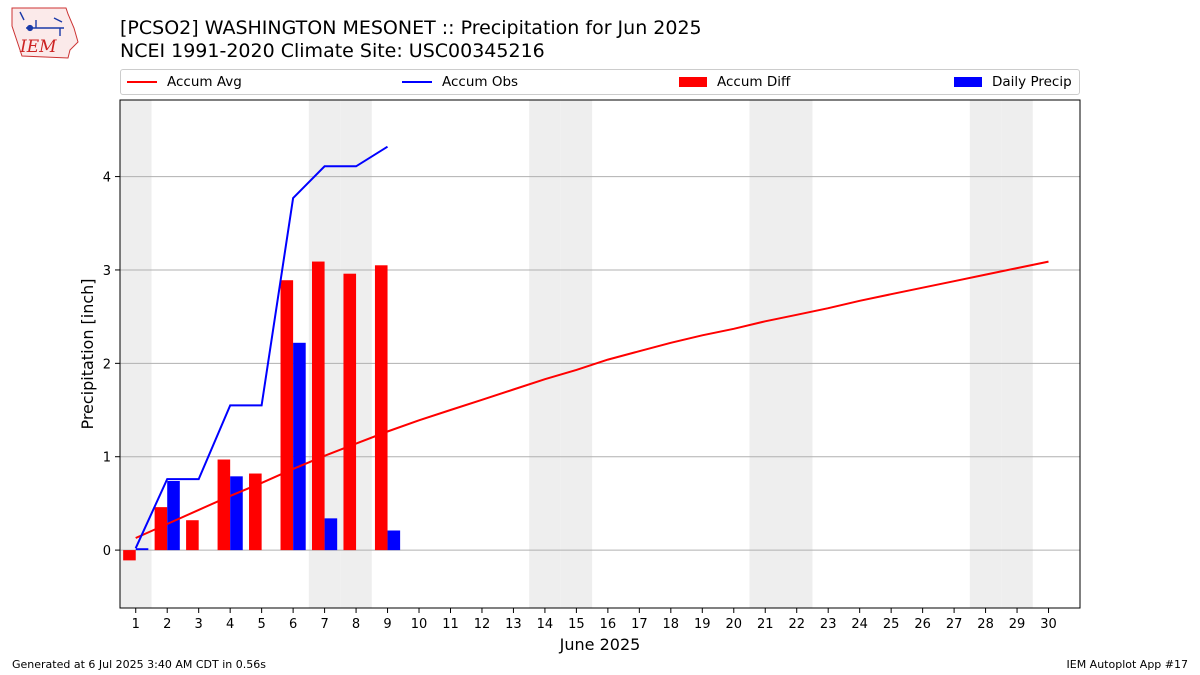  I want to click on x-tick-label: 14, so click(545, 624).